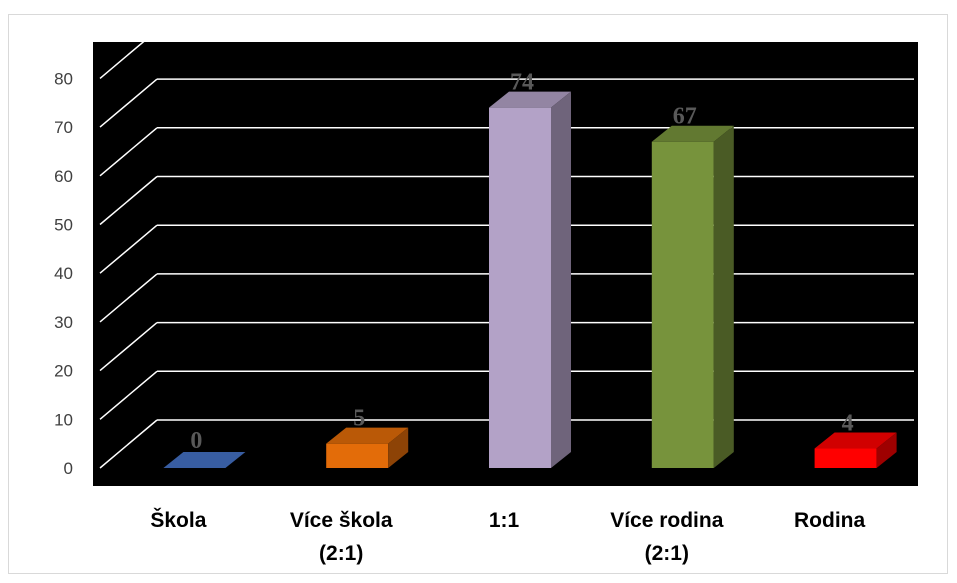  I want to click on y-tick-label: 40, so click(63, 273).